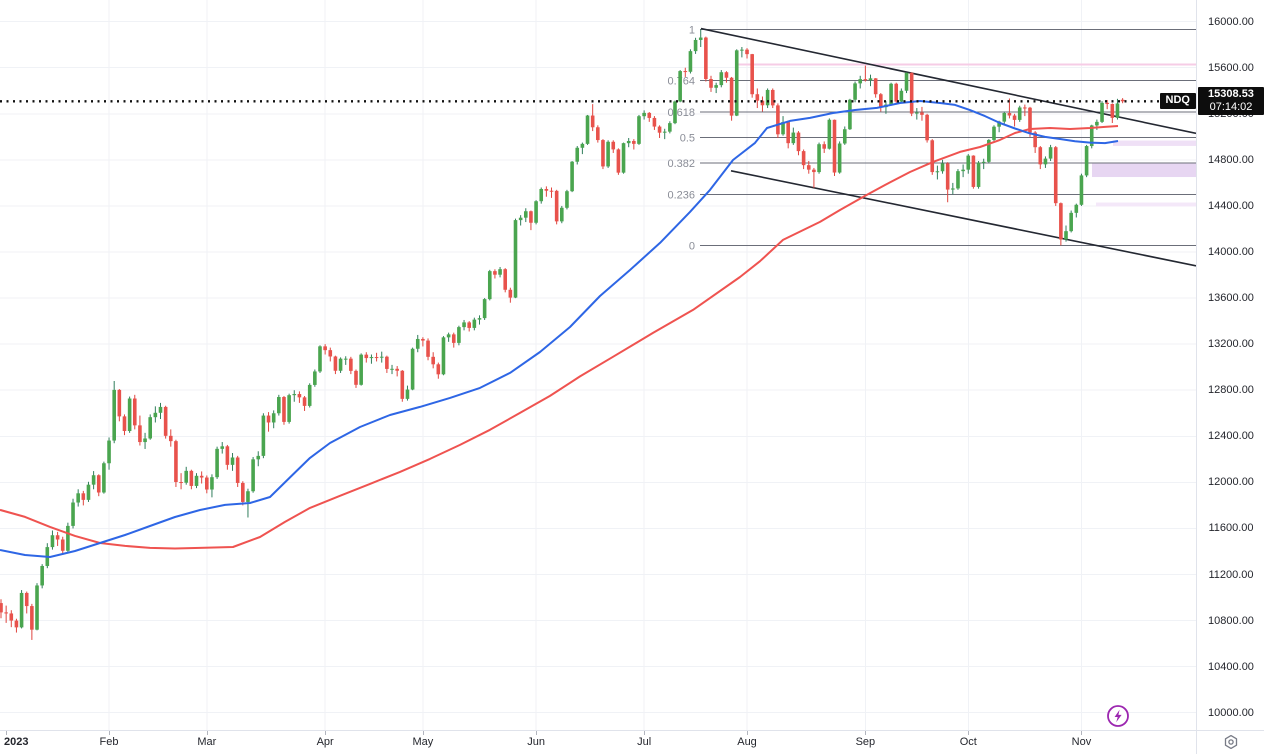 Image resolution: width=1264 pixels, height=754 pixels. What do you see at coordinates (207, 742) in the screenshot?
I see `time-axis-label: Mar` at bounding box center [207, 742].